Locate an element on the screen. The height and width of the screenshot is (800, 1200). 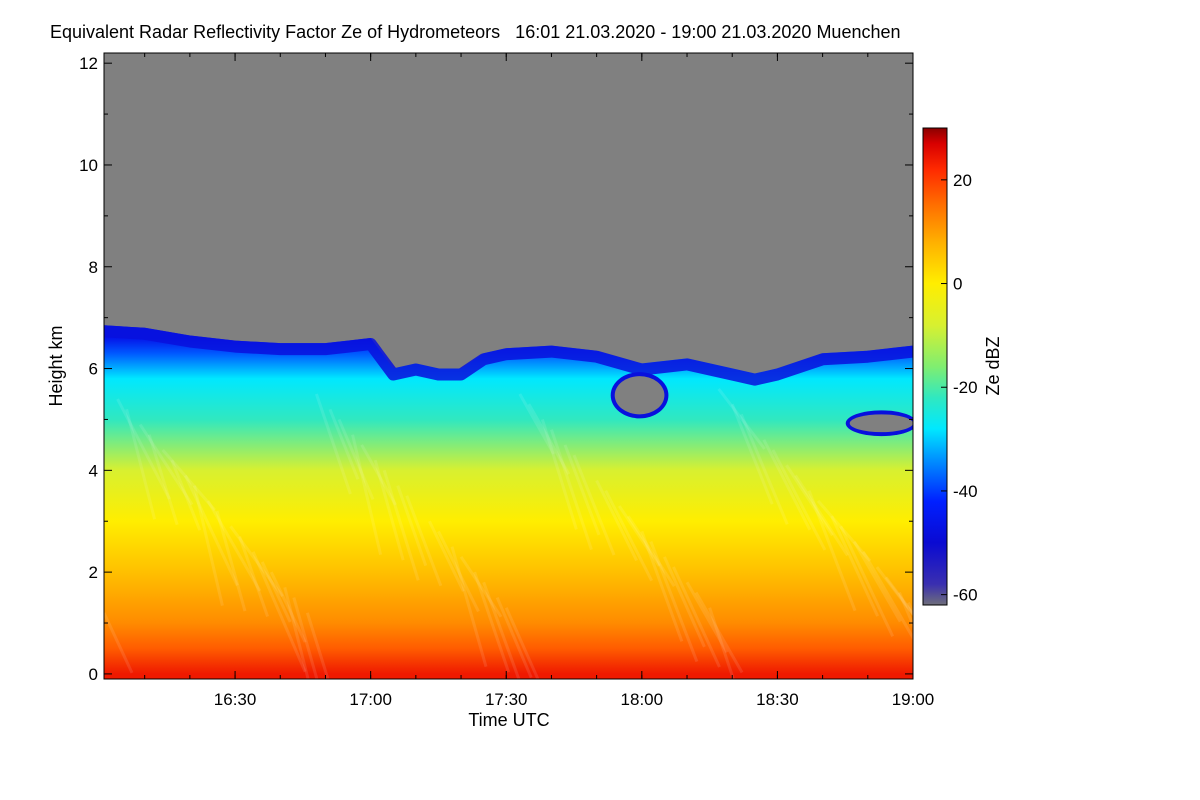
y-tick-label: 10 is located at coordinates (88, 165).